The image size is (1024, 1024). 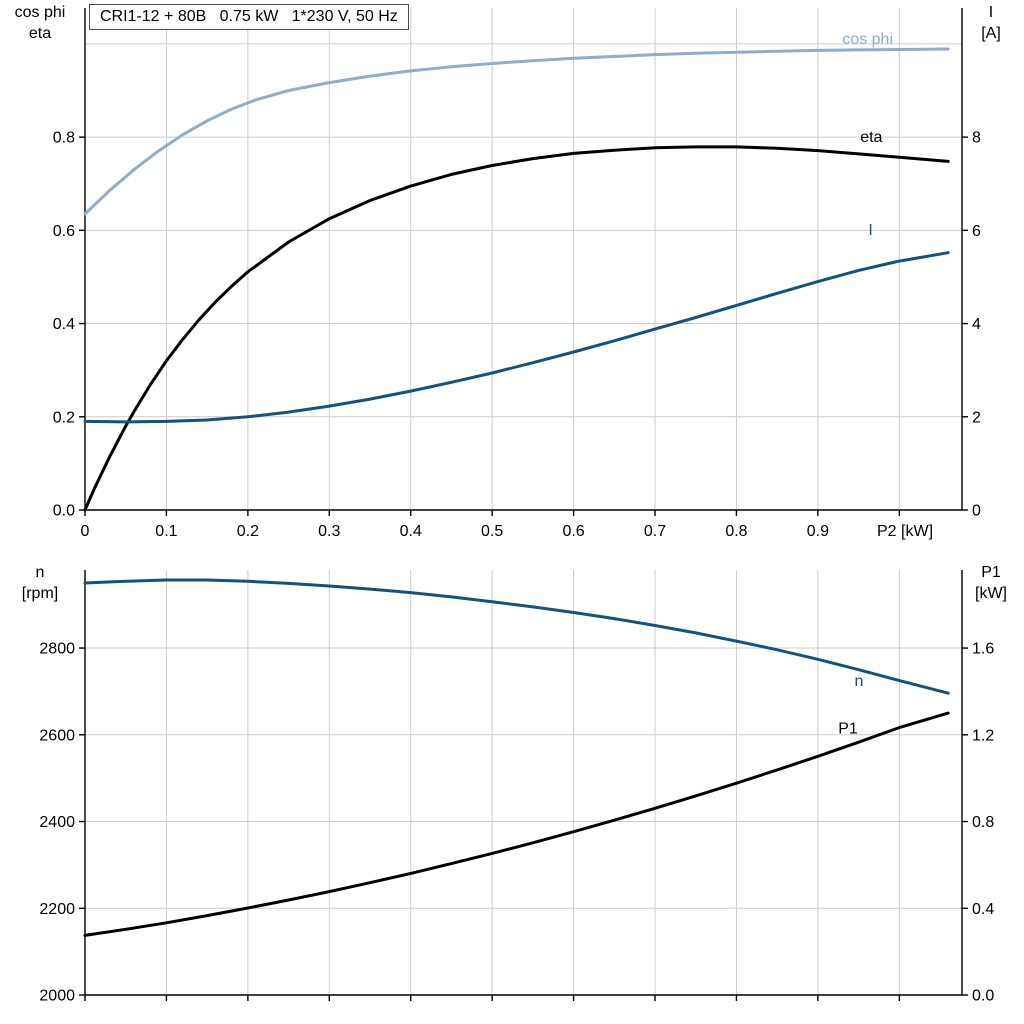 I want to click on x-tick-label: 0.2, so click(x=248, y=531).